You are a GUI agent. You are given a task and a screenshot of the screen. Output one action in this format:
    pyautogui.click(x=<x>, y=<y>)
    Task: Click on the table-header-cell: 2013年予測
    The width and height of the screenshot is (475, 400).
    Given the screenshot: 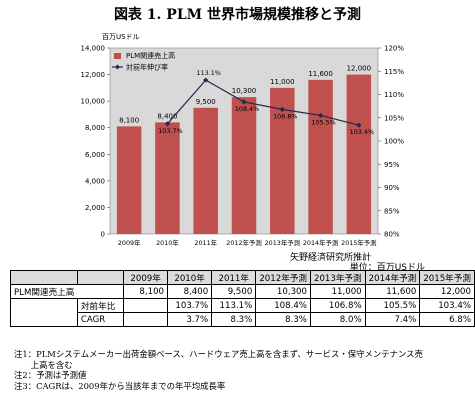 What is the action you would take?
    pyautogui.click(x=337, y=277)
    